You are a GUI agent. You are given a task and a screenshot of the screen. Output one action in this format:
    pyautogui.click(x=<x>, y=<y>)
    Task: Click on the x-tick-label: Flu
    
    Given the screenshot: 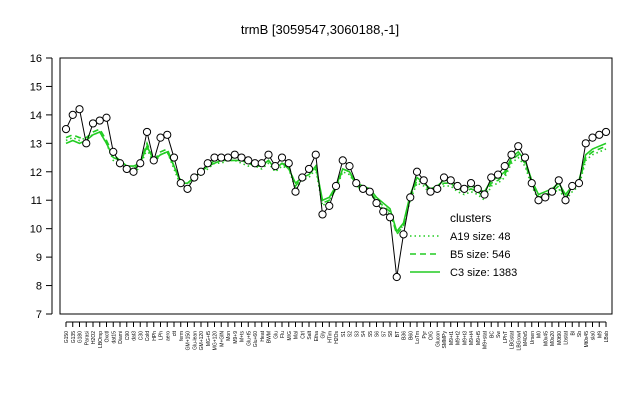 What is the action you would take?
    pyautogui.click(x=283, y=334)
    